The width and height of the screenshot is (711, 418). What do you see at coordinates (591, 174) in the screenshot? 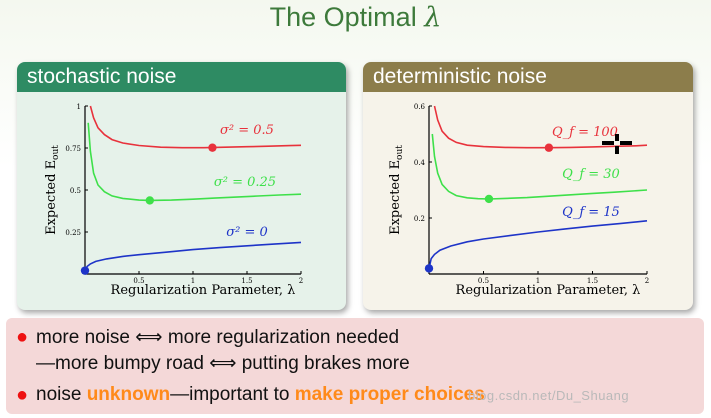
I see `series-label: Q_f = 30` at bounding box center [591, 174].